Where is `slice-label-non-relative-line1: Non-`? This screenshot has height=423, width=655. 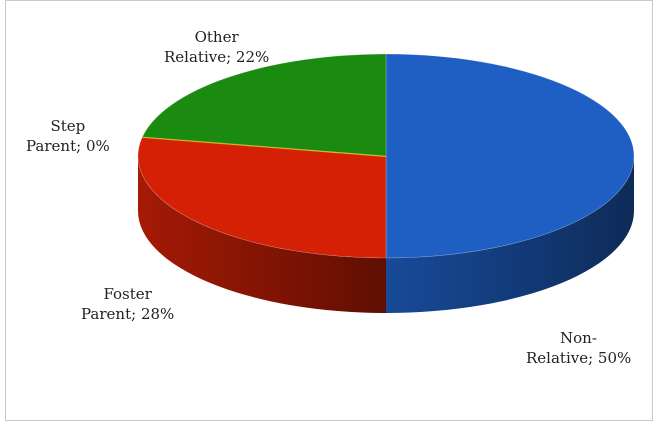 slice-label-non-relative-line1: Non- is located at coordinates (578, 338).